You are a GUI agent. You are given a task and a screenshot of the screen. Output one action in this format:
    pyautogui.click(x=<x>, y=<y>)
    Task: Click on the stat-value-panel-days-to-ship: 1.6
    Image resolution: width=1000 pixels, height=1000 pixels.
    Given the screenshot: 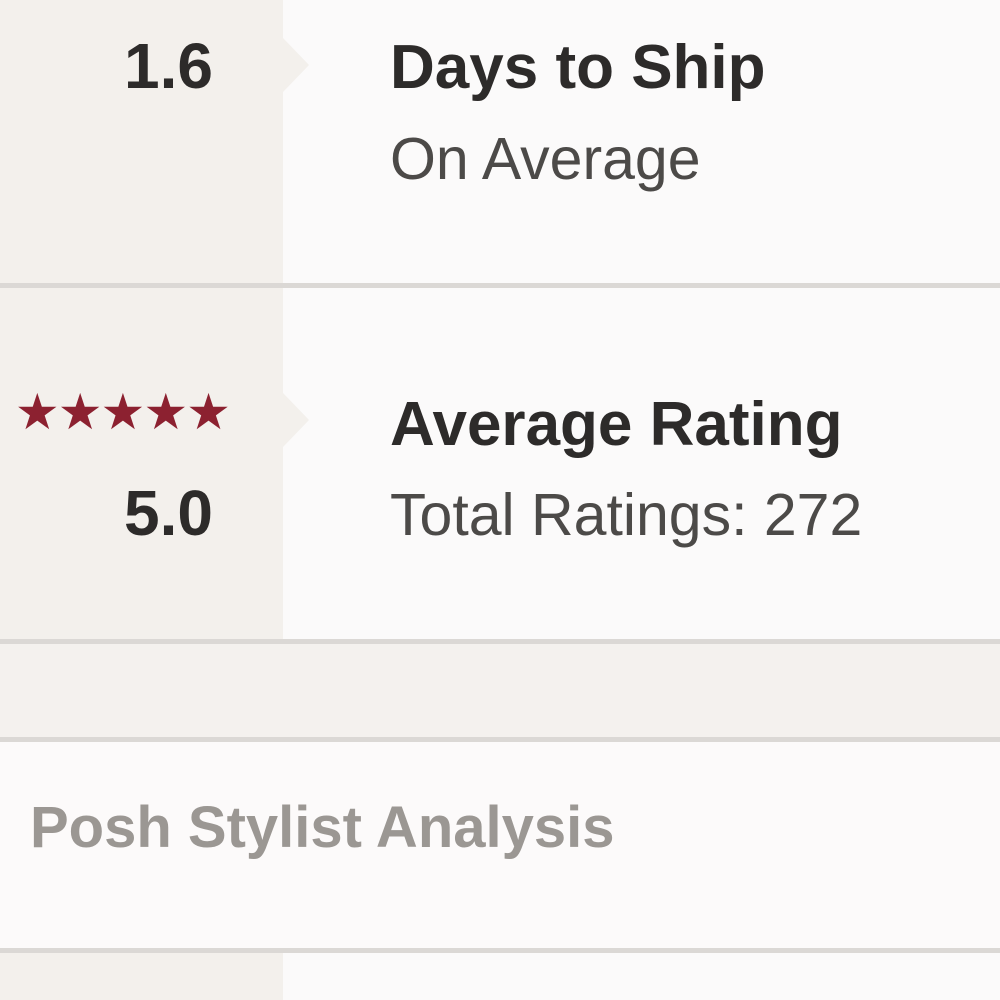 What is the action you would take?
    pyautogui.click(x=154, y=141)
    